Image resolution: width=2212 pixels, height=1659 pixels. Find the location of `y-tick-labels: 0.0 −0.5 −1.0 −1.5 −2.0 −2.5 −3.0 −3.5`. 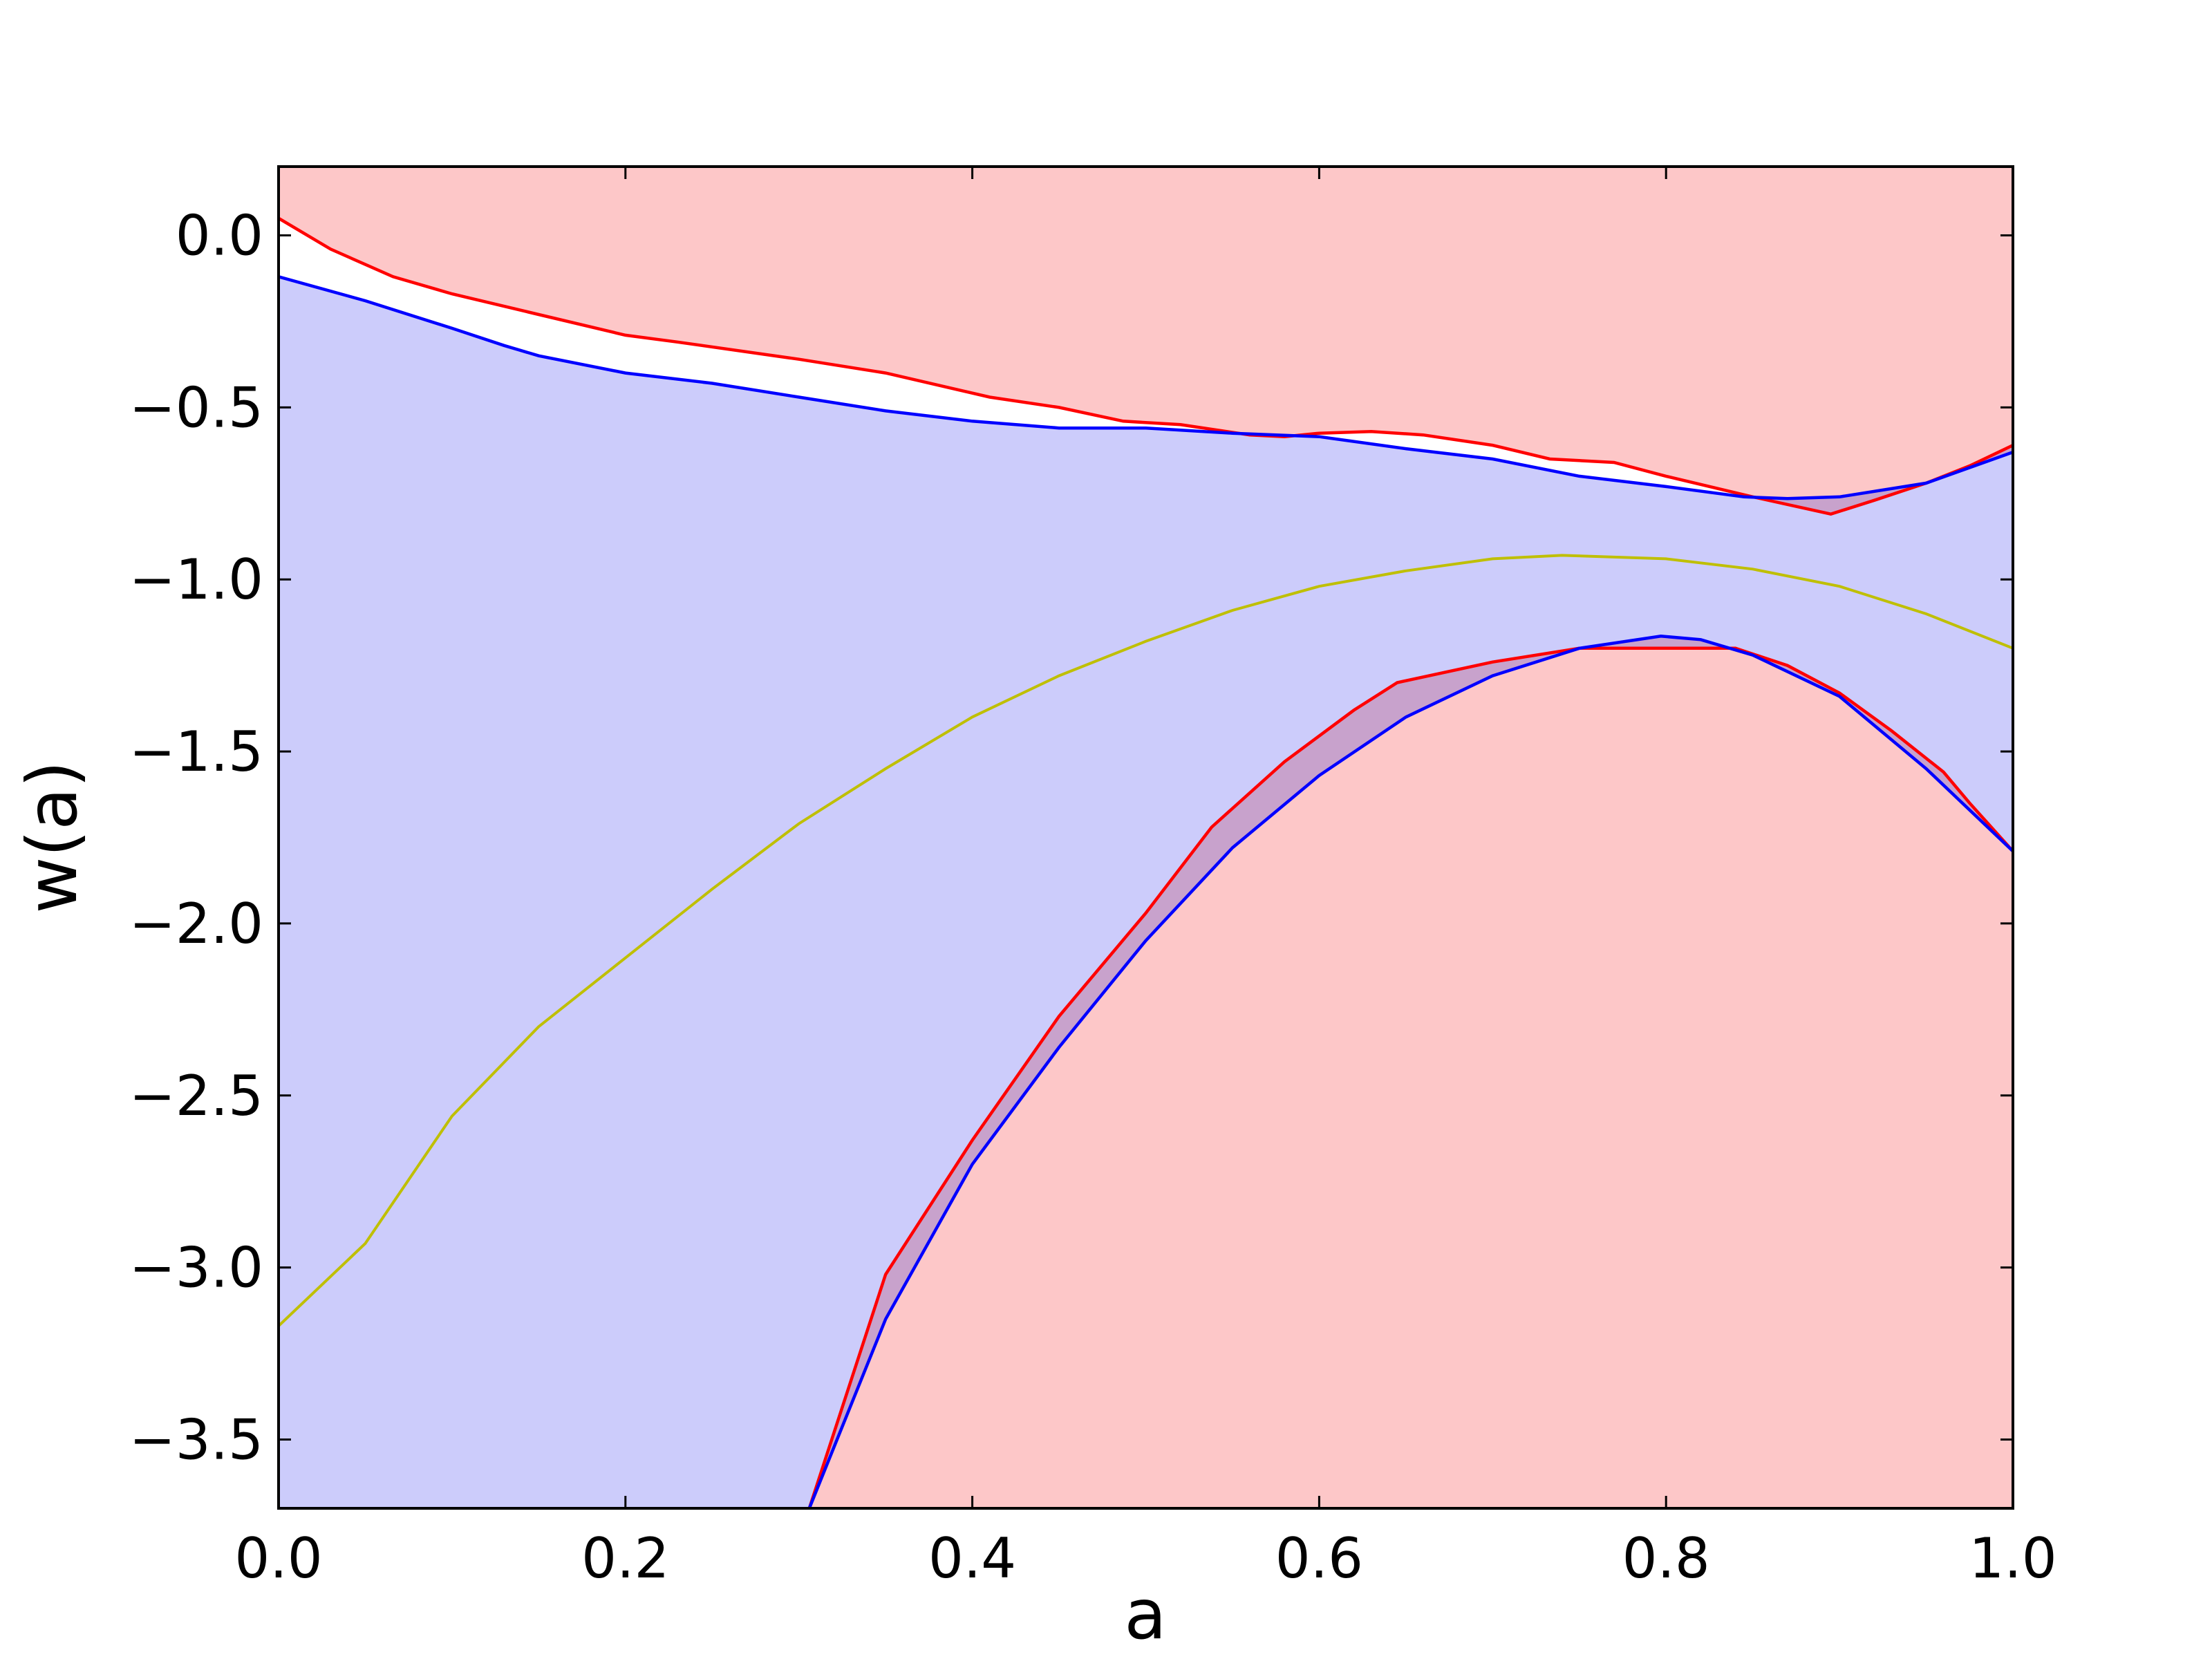

y-tick-labels: 0.0 −0.5 −1.0 −1.5 −2.0 −2.5 −3.0 −3.5 is located at coordinates (196, 838).